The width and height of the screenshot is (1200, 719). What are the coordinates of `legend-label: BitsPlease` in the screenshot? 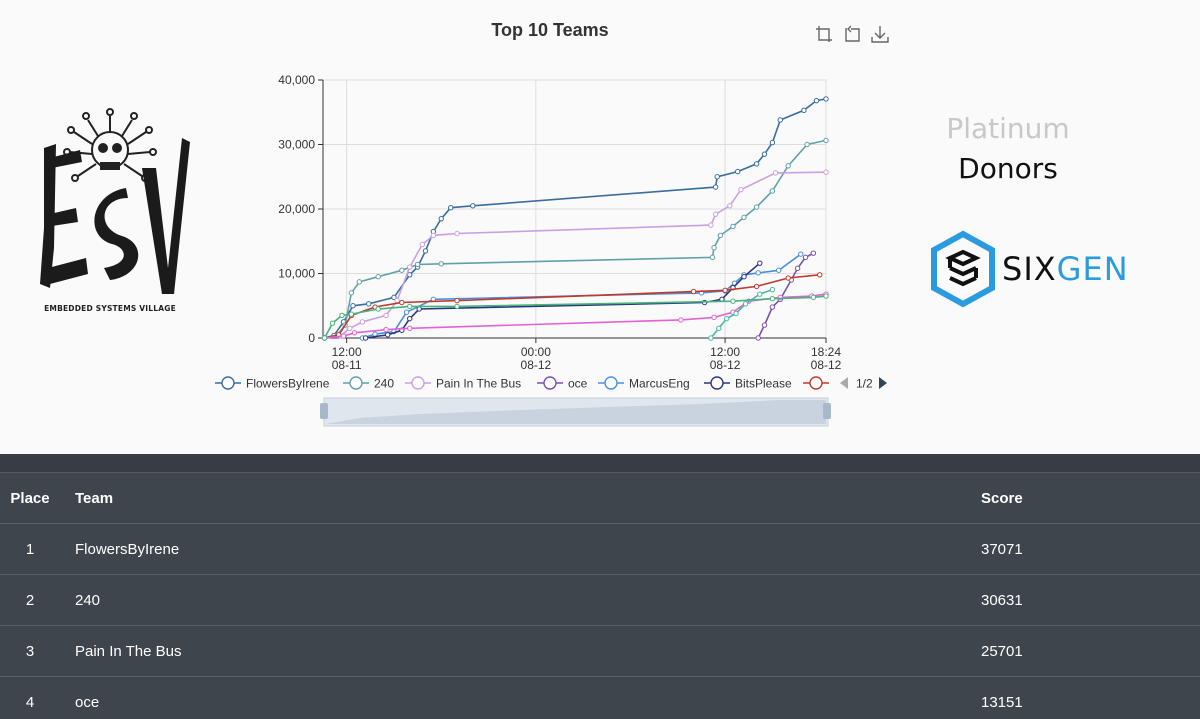 It's located at (763, 384).